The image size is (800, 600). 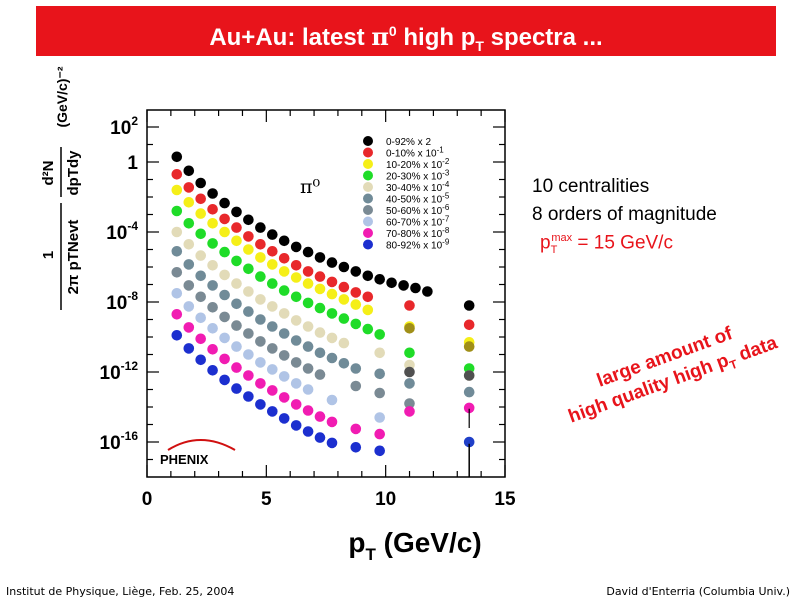 What do you see at coordinates (392, 31) in the screenshot?
I see `title-pi-sup: 0` at bounding box center [392, 31].